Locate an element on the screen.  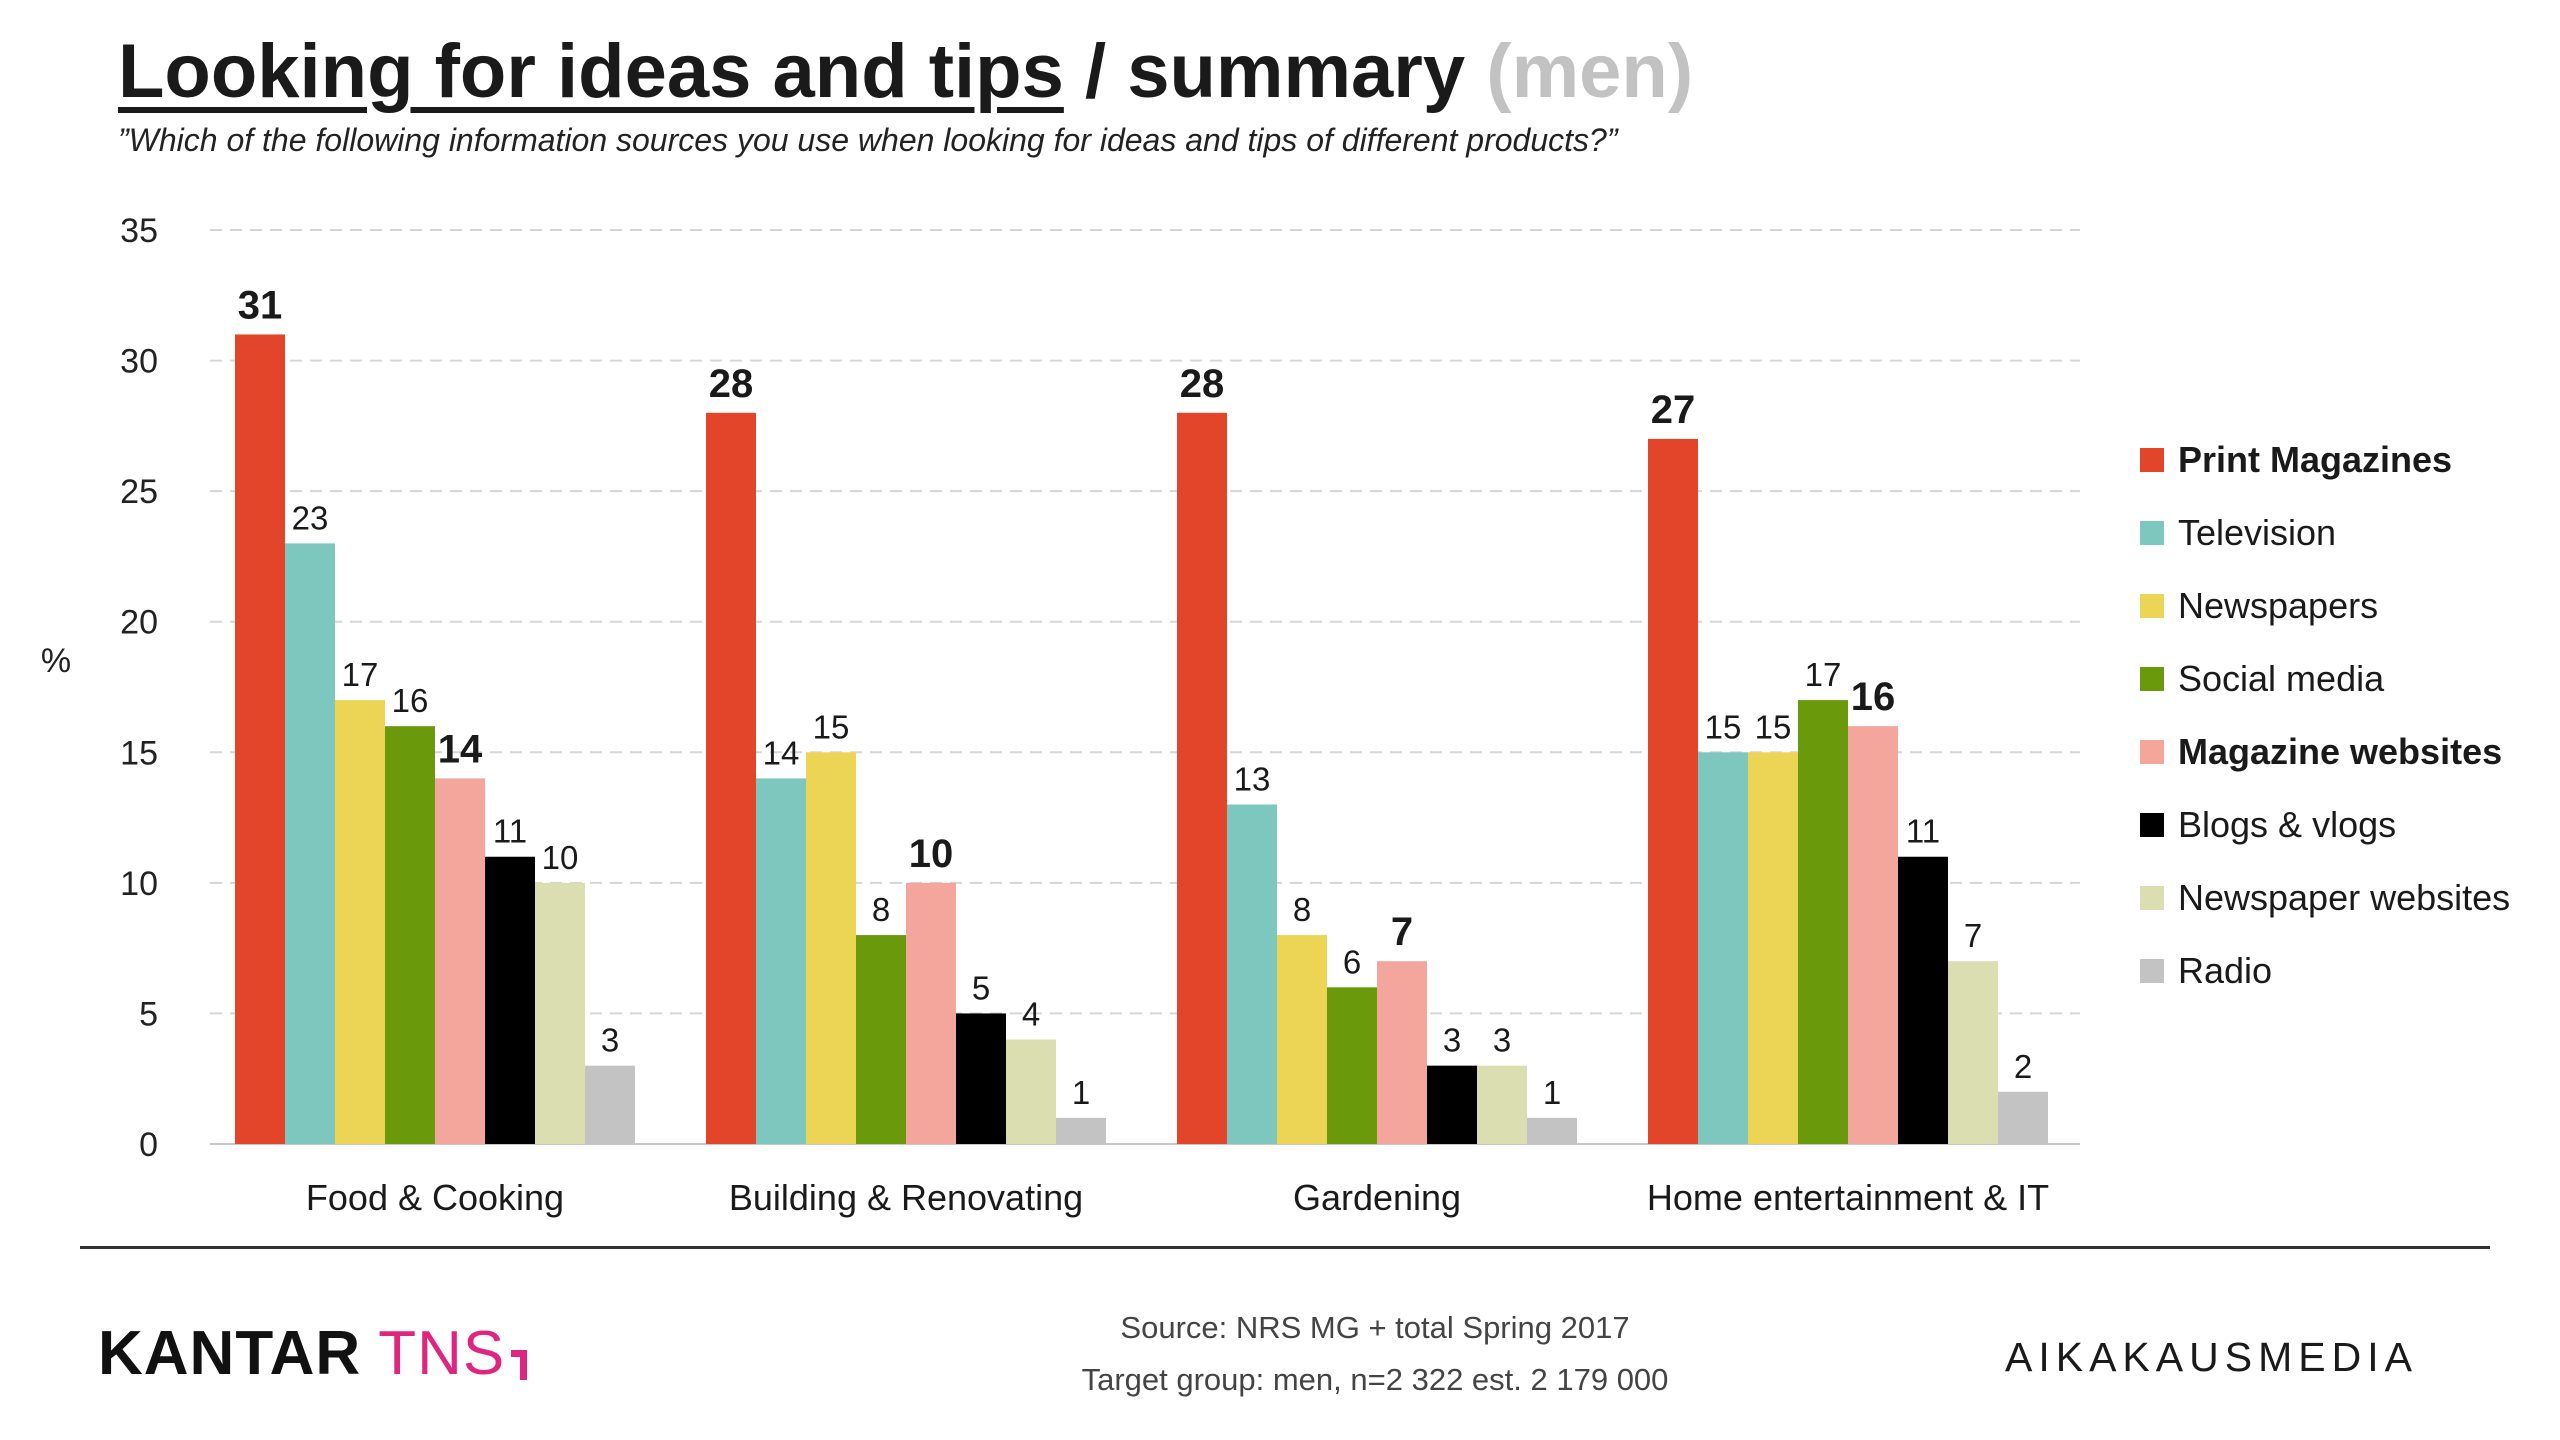
data-label: 27 is located at coordinates (1673, 410).